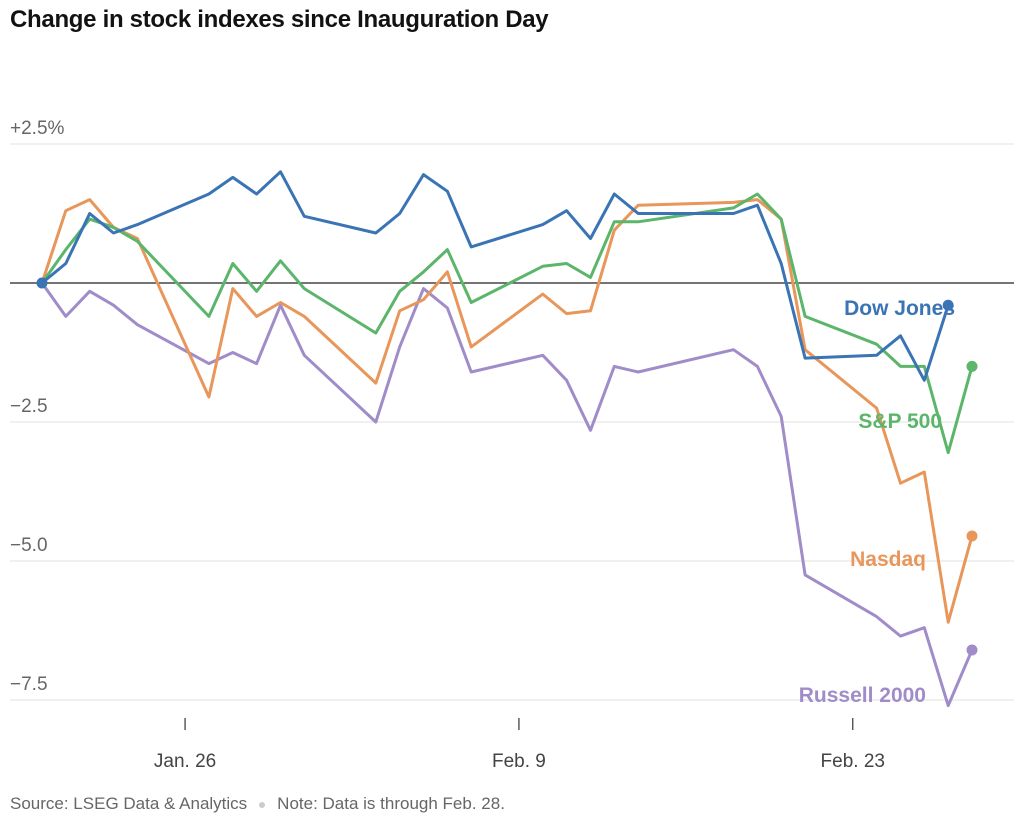 This screenshot has height=828, width=1024. Describe the element at coordinates (37, 128) in the screenshot. I see `y-tick-label: +2.5%` at that location.